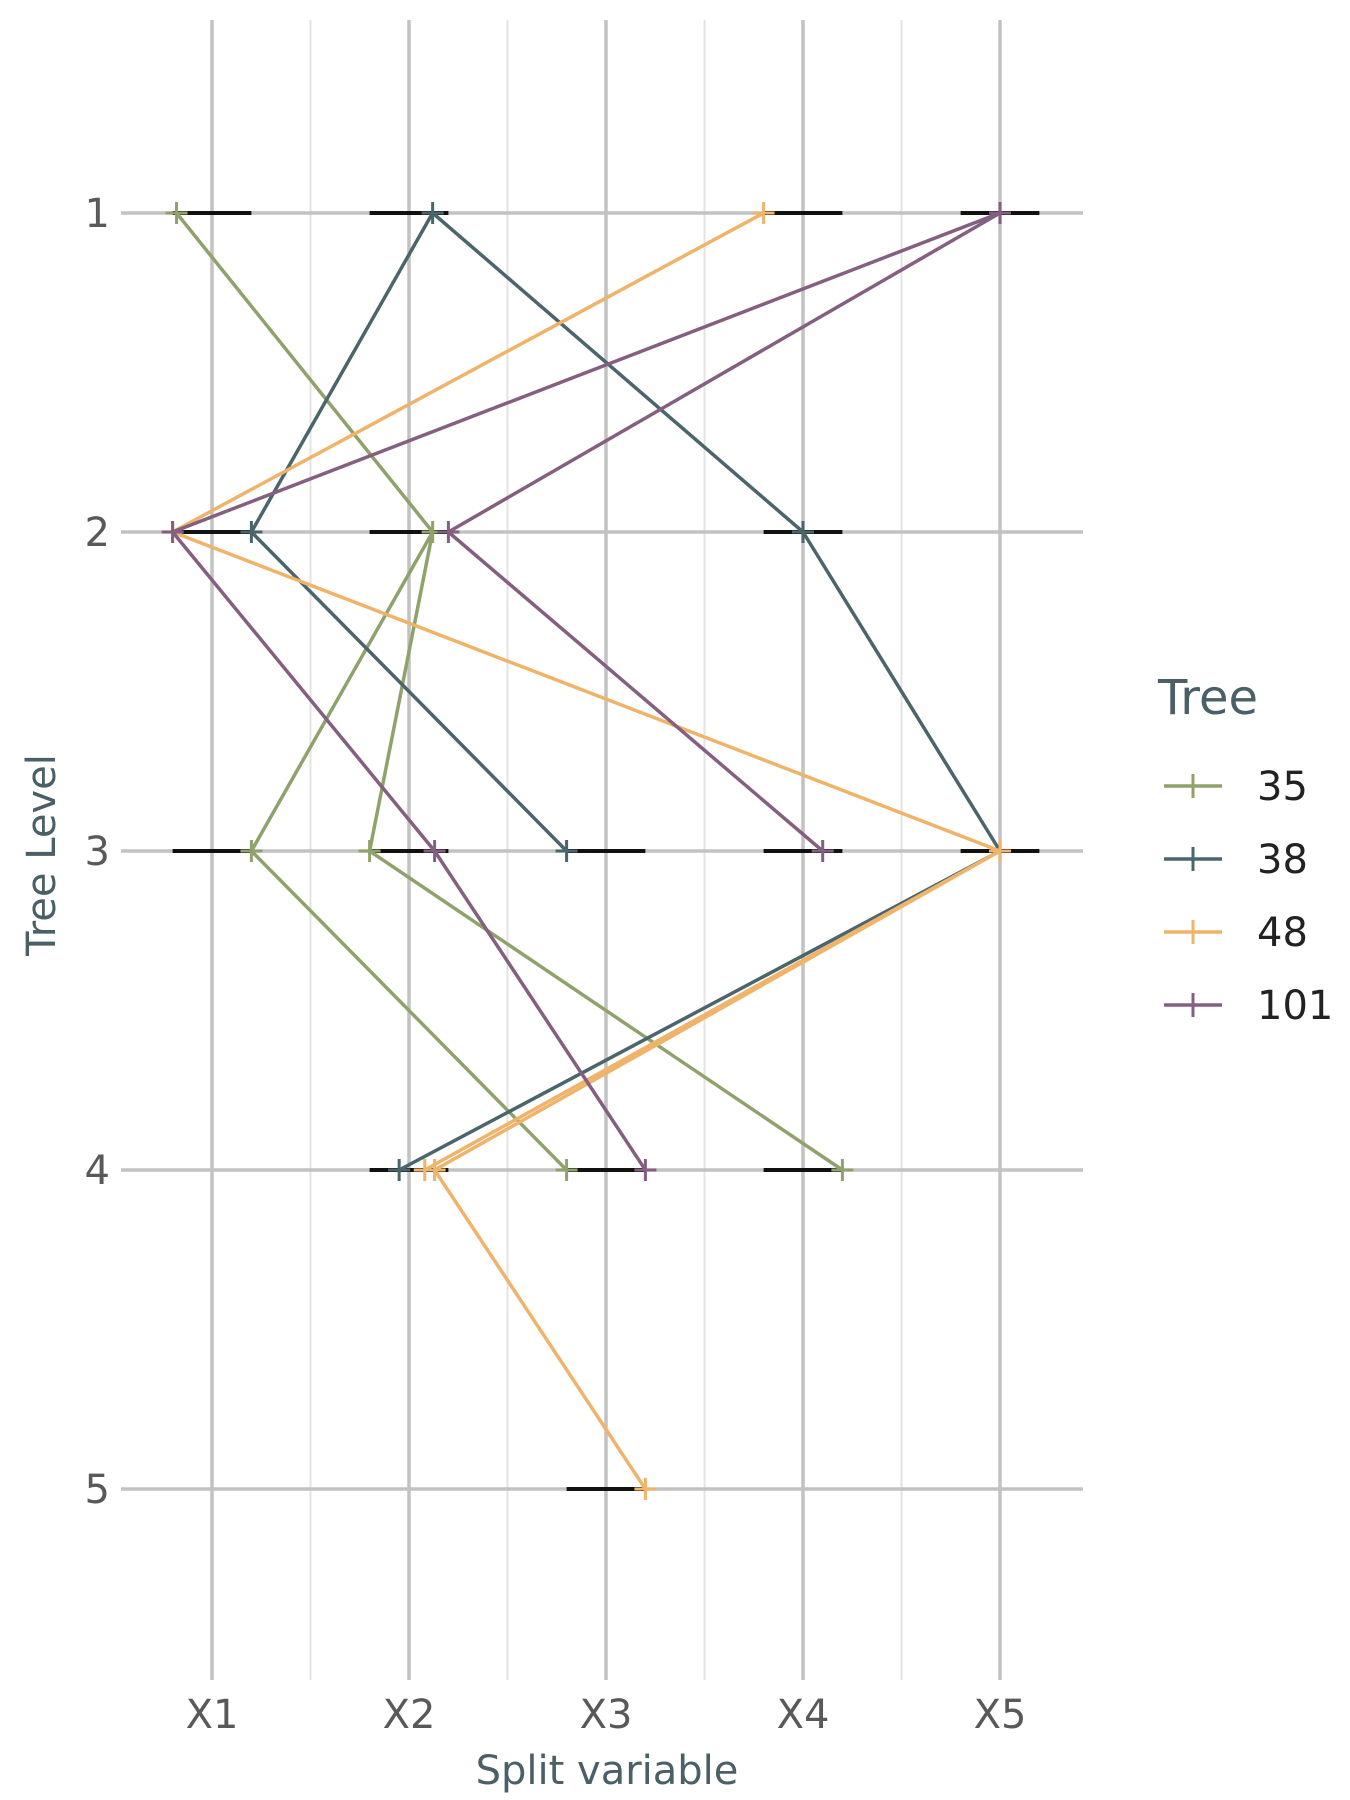 The image size is (1350, 1800). Describe the element at coordinates (1295, 1006) in the screenshot. I see `legend-label-101: 101` at that location.